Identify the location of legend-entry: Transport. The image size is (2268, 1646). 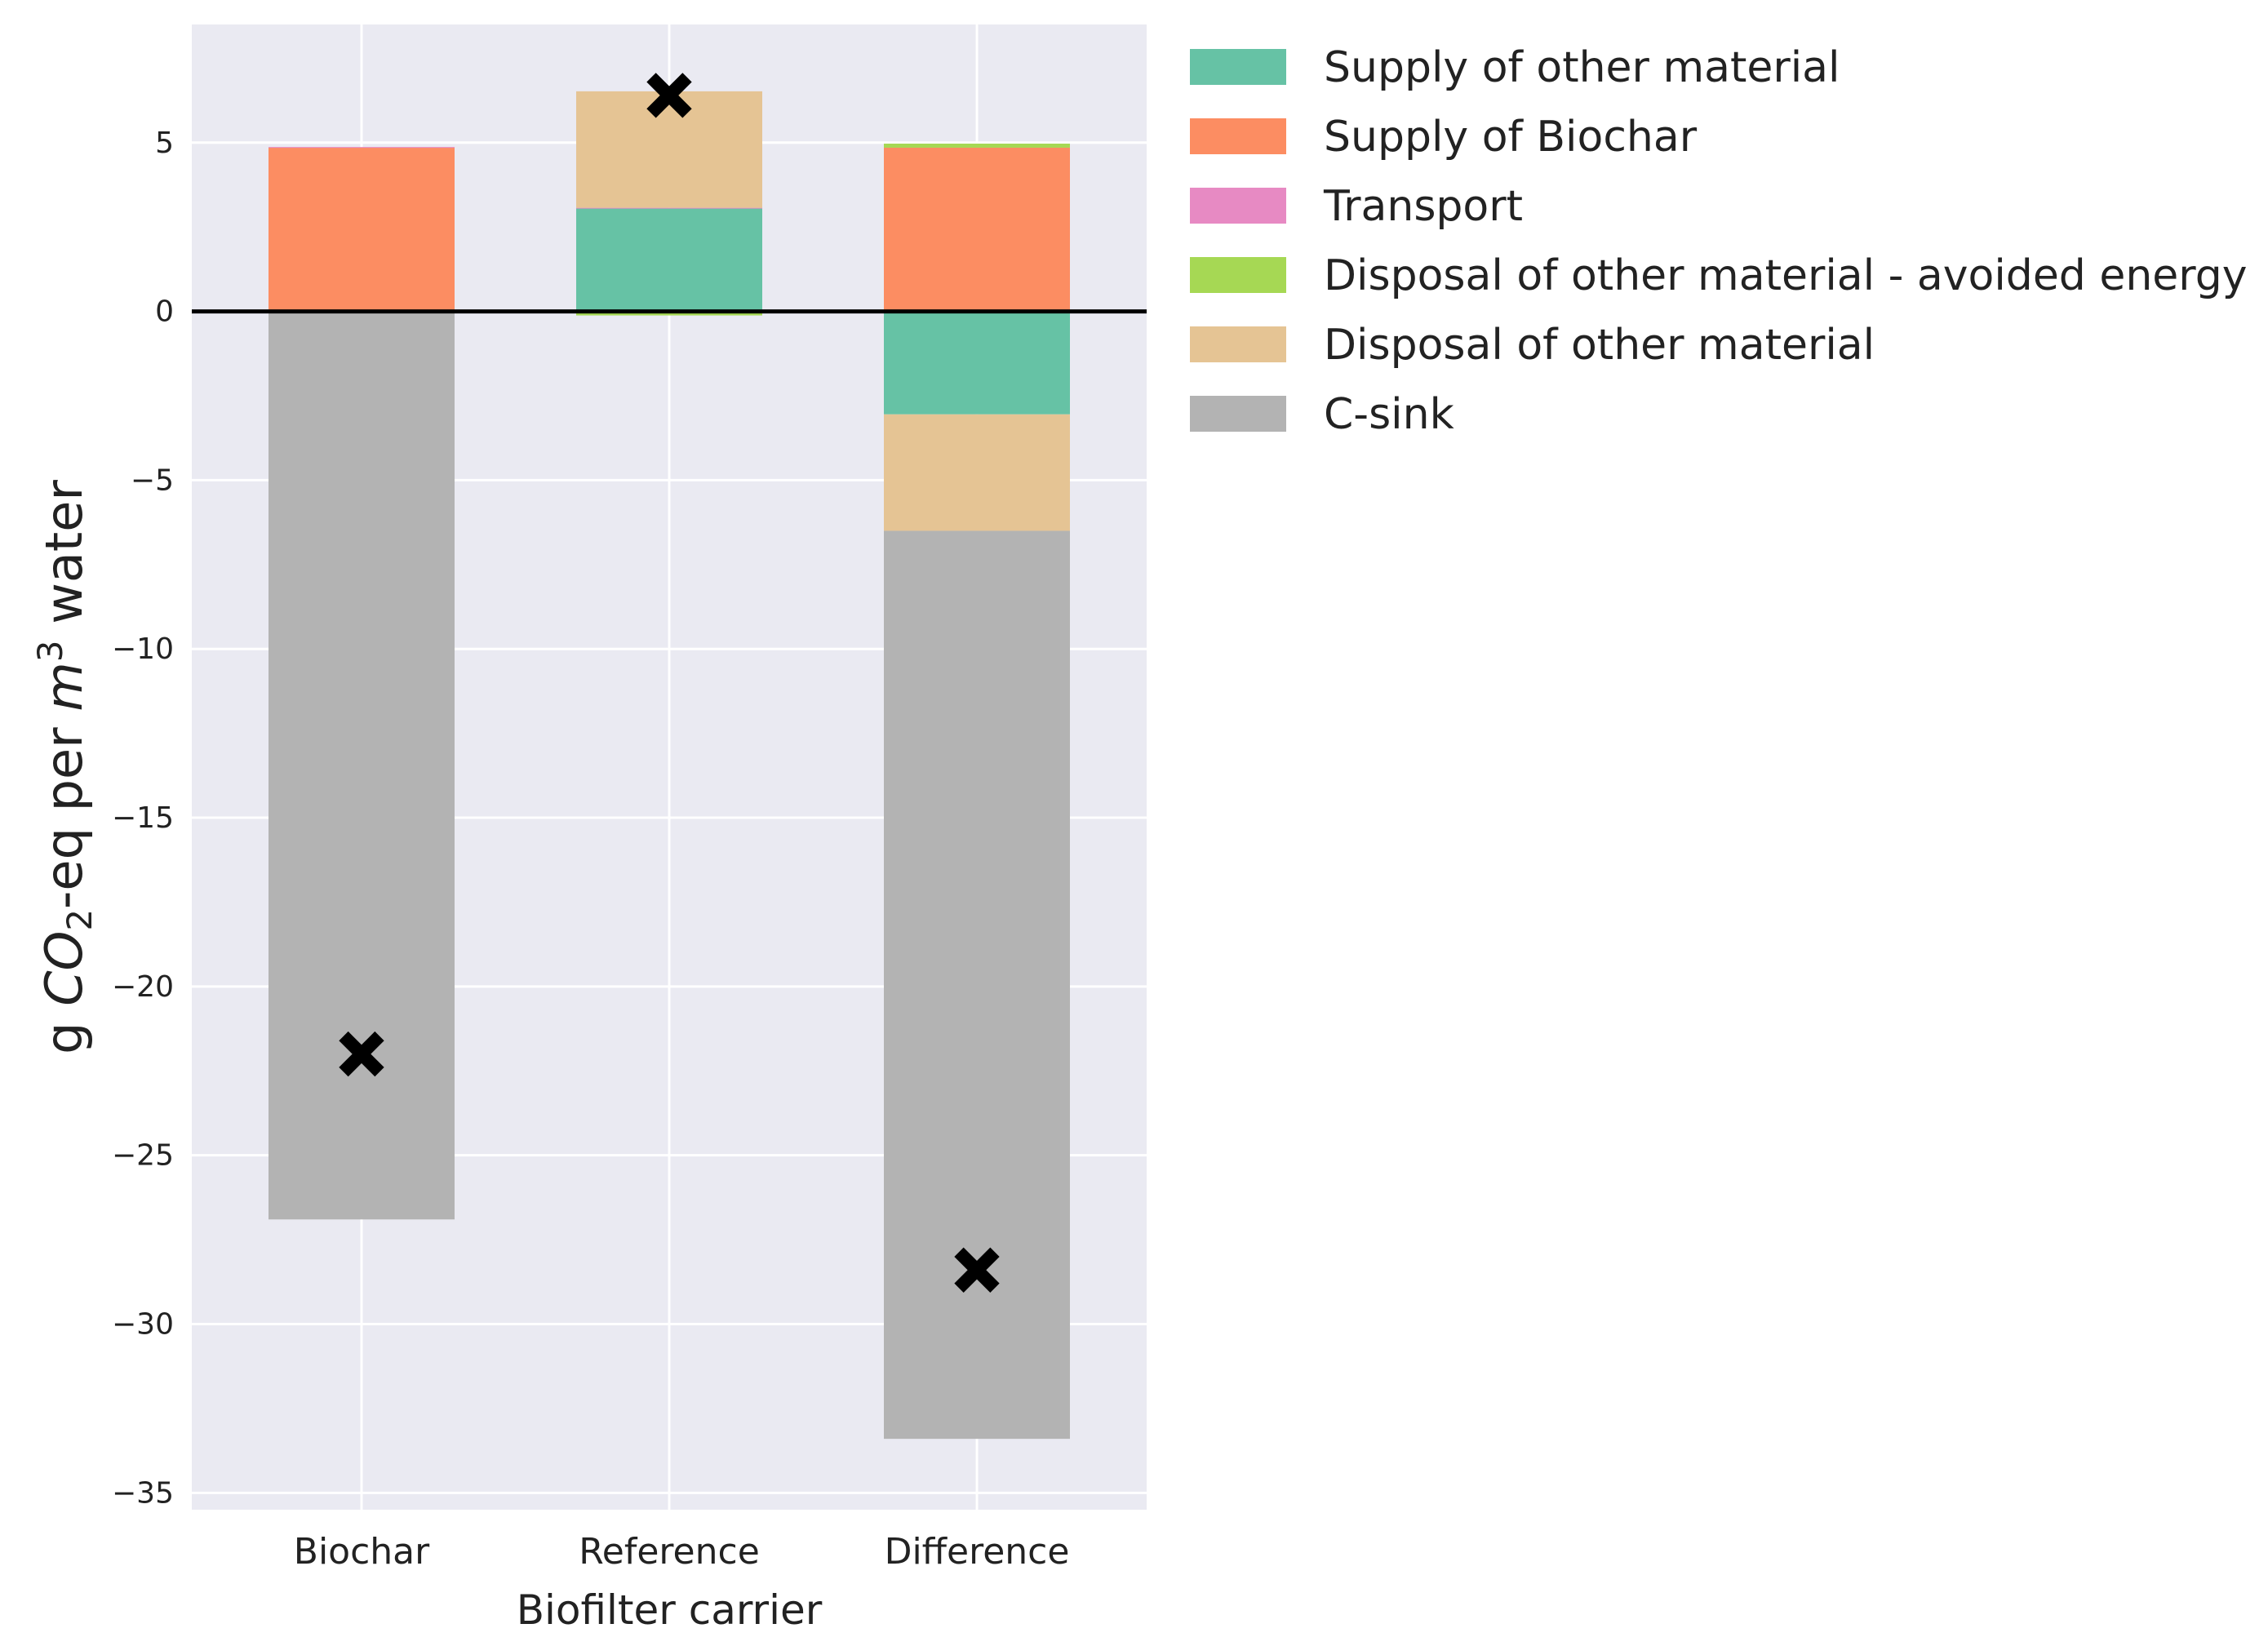
(1356, 206).